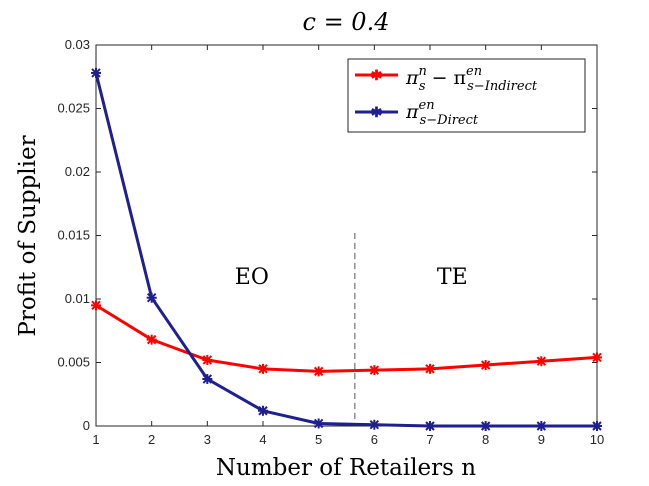 Image resolution: width=649 pixels, height=486 pixels. I want to click on x-tick-label: 3, so click(207, 439).